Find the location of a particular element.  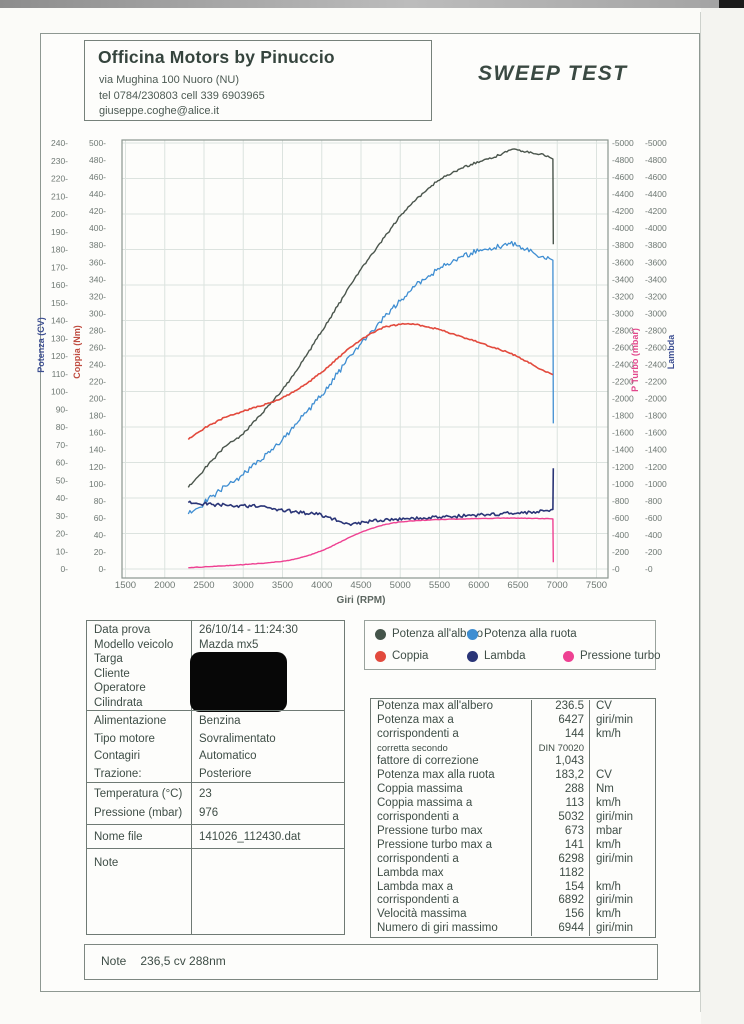

info-label: Nome file is located at coordinates (118, 837).